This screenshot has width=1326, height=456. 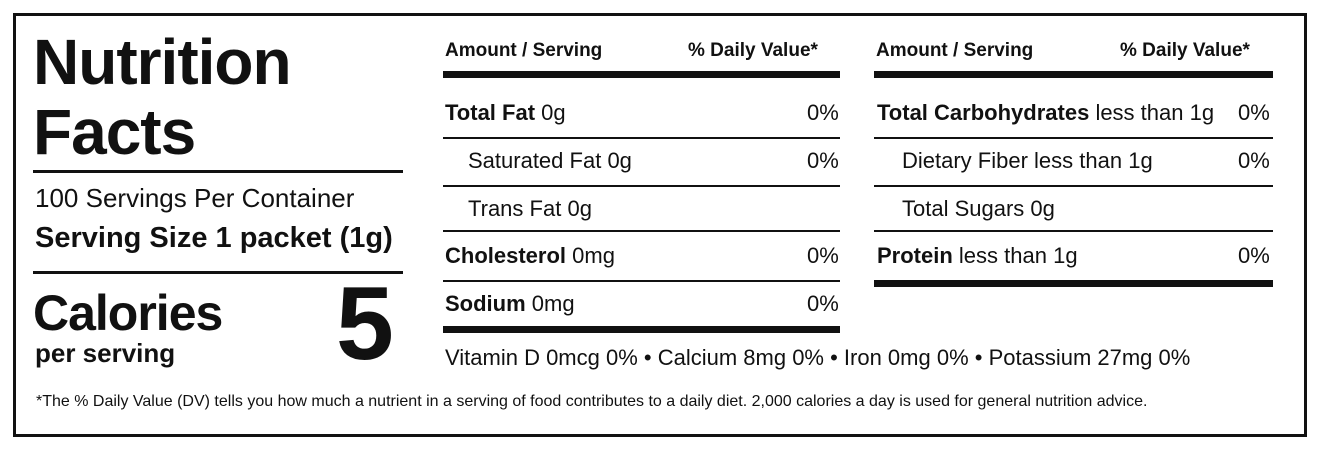 I want to click on dv-sodium: 0%, so click(x=823, y=303).